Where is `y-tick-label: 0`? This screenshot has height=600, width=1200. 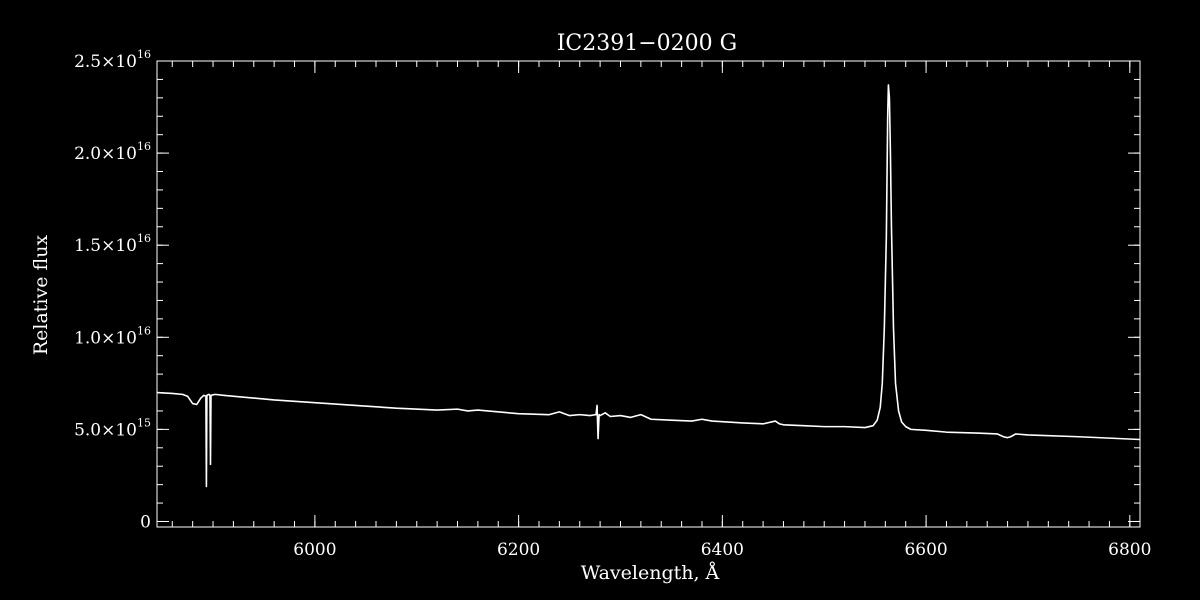 y-tick-label: 0 is located at coordinates (145, 522).